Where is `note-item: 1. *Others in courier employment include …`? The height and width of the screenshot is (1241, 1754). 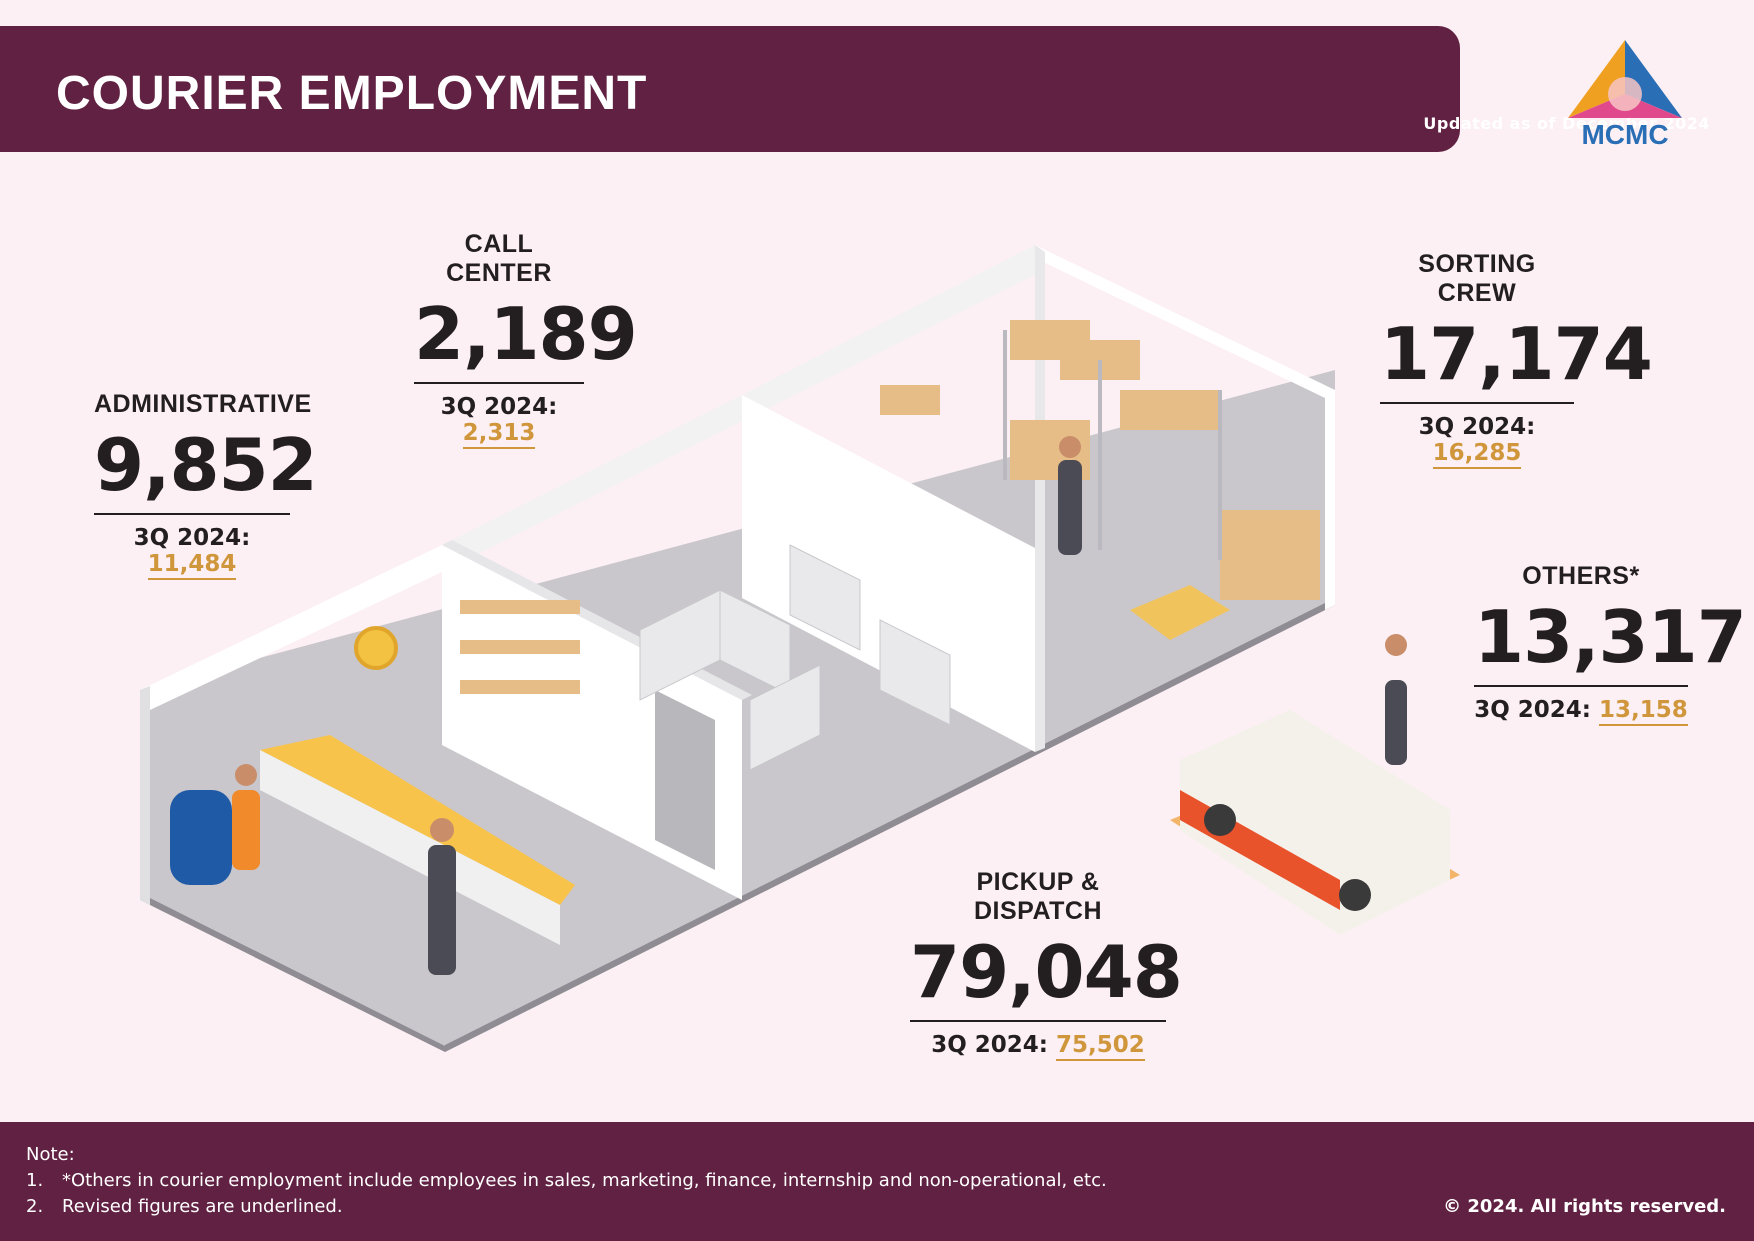 note-item: 1. *Others in courier employment include … is located at coordinates (566, 1180).